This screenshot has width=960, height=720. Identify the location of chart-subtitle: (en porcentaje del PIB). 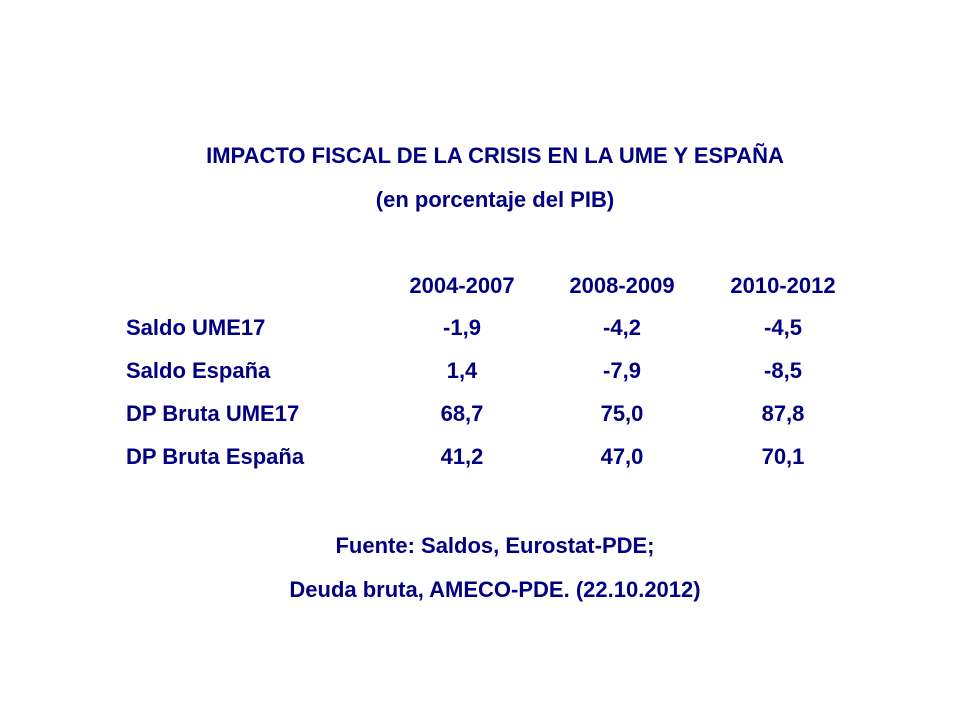
(495, 199).